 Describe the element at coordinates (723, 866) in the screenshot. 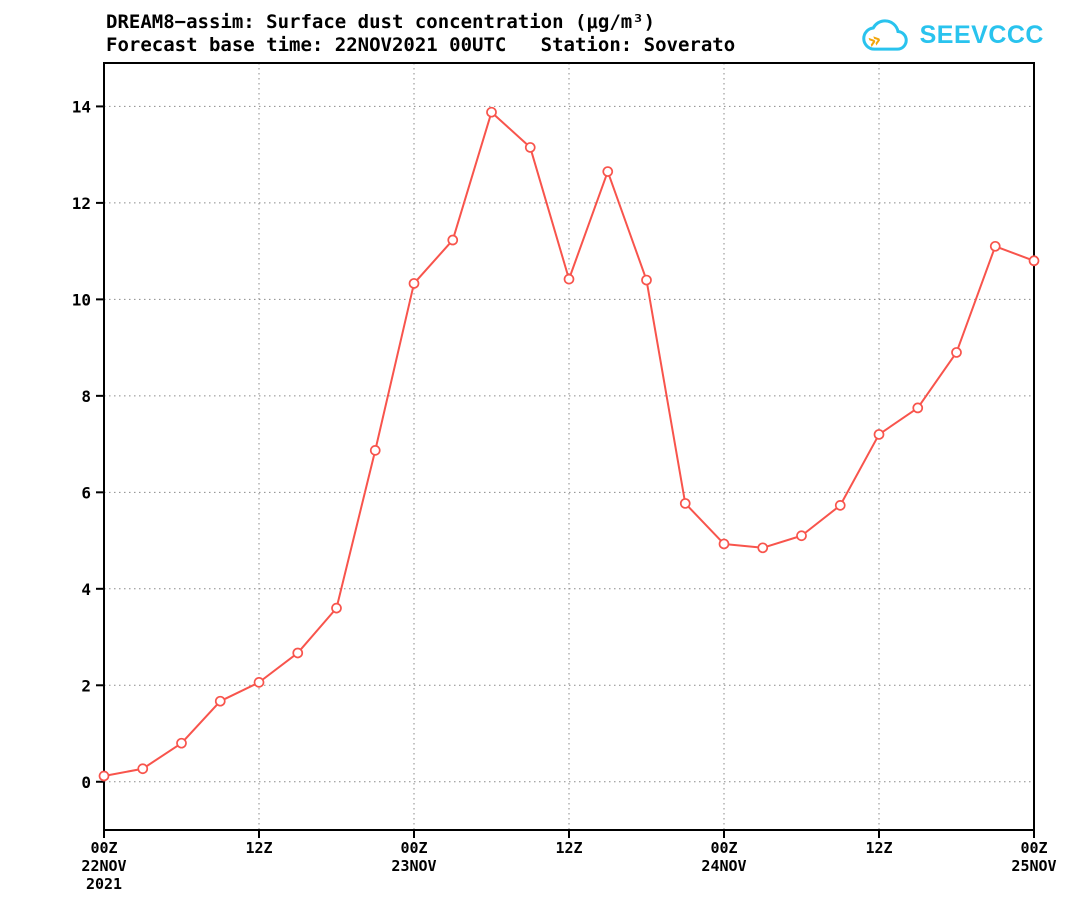

I see `x-tick-sublabel: 24NOV` at that location.